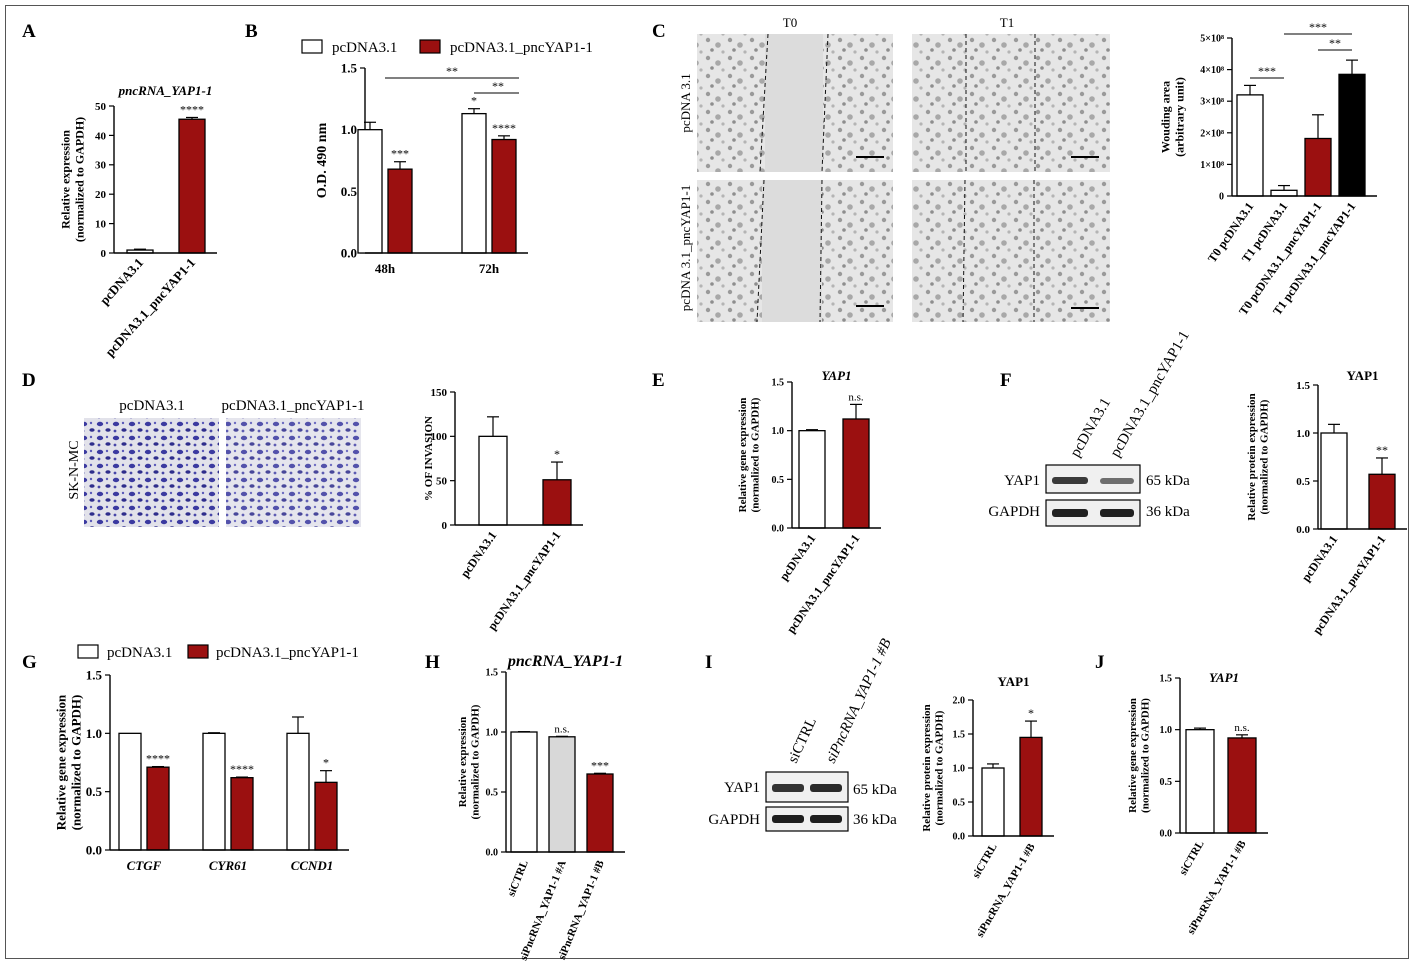  I want to click on blot-f-band-yap1-lane1, so click(1070, 480).